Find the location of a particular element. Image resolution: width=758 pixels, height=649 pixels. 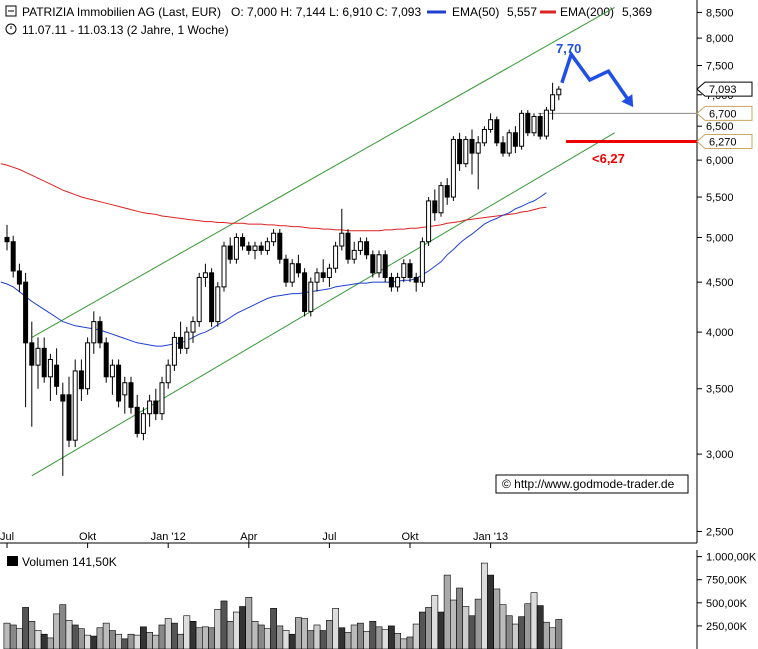

ohlc-readout: O: 7,000 H: 7,144 L: 6,910 C: 7,093 is located at coordinates (326, 12).